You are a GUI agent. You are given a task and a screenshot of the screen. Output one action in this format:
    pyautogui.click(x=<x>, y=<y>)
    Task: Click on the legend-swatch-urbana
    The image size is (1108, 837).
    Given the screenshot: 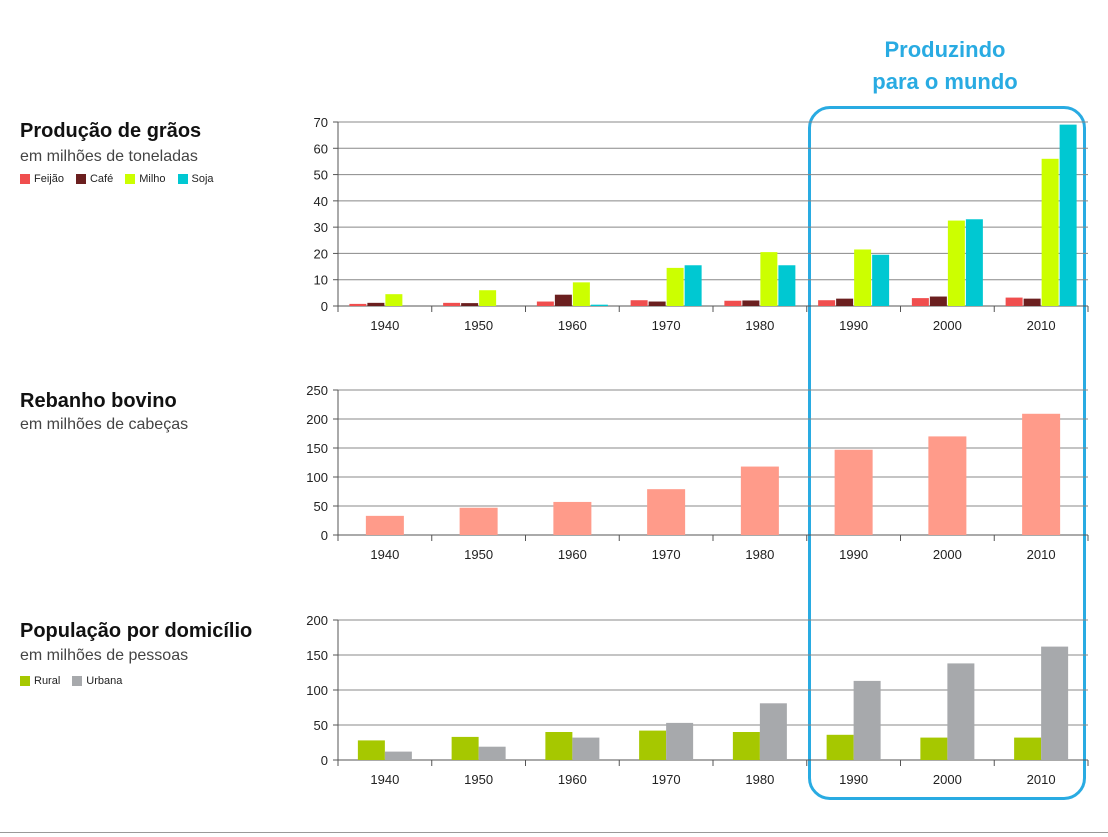 What is the action you would take?
    pyautogui.click(x=77, y=681)
    